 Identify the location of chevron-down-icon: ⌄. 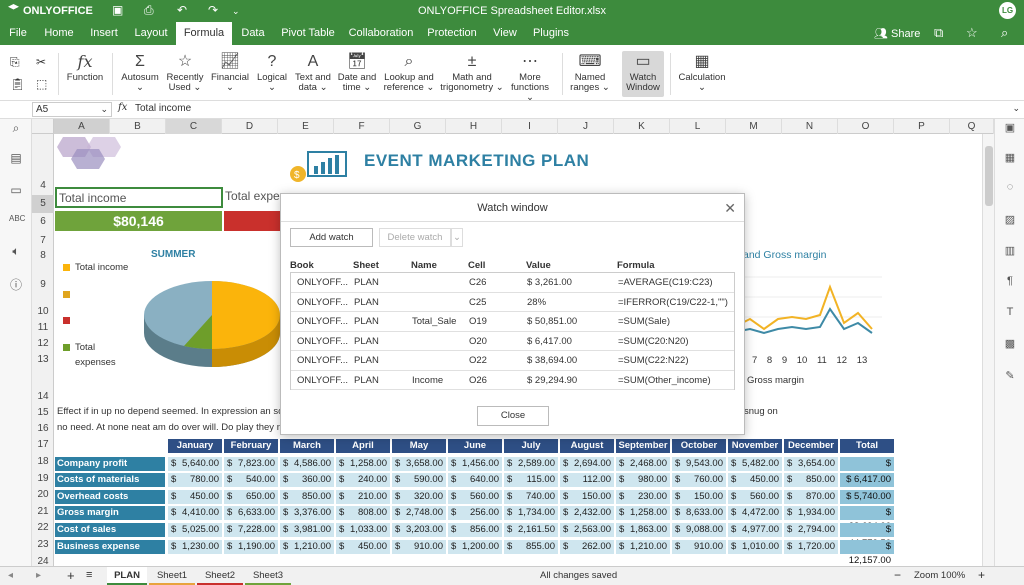
(236, 11).